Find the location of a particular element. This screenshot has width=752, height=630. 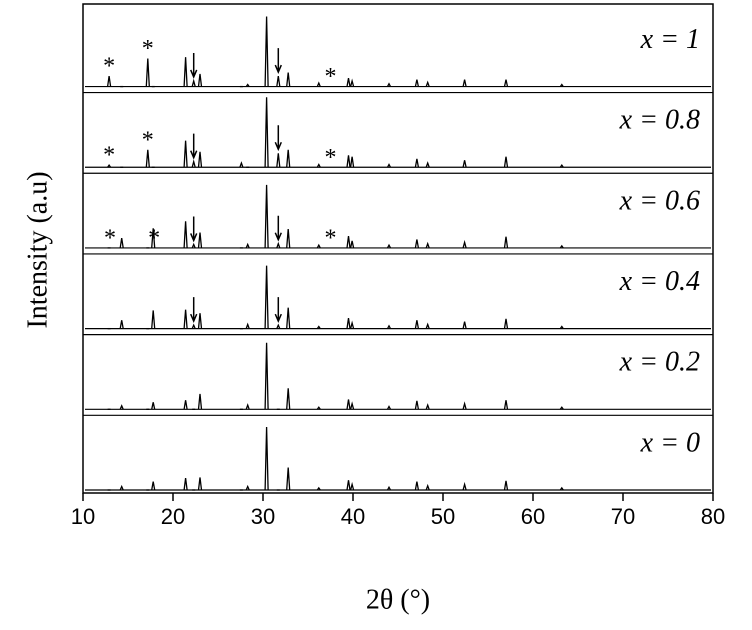

y-axis-label: Intensity (a.u) is located at coordinates (37, 249).